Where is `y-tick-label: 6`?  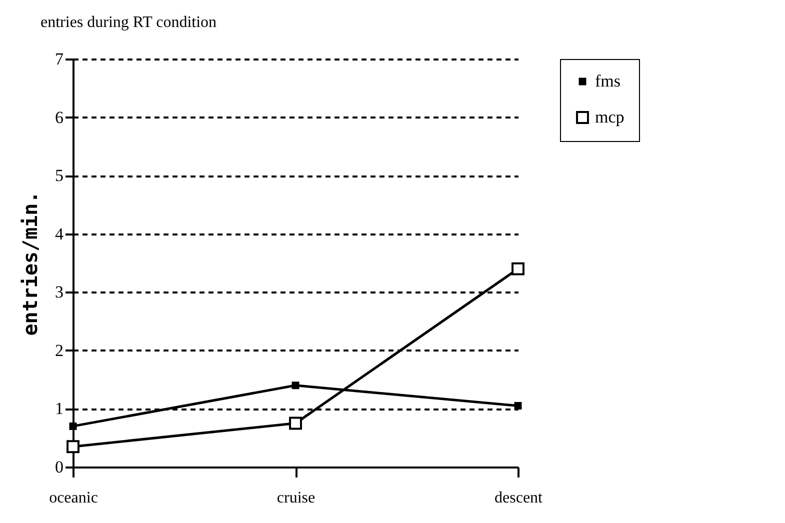
y-tick-label: 6 is located at coordinates (59, 117).